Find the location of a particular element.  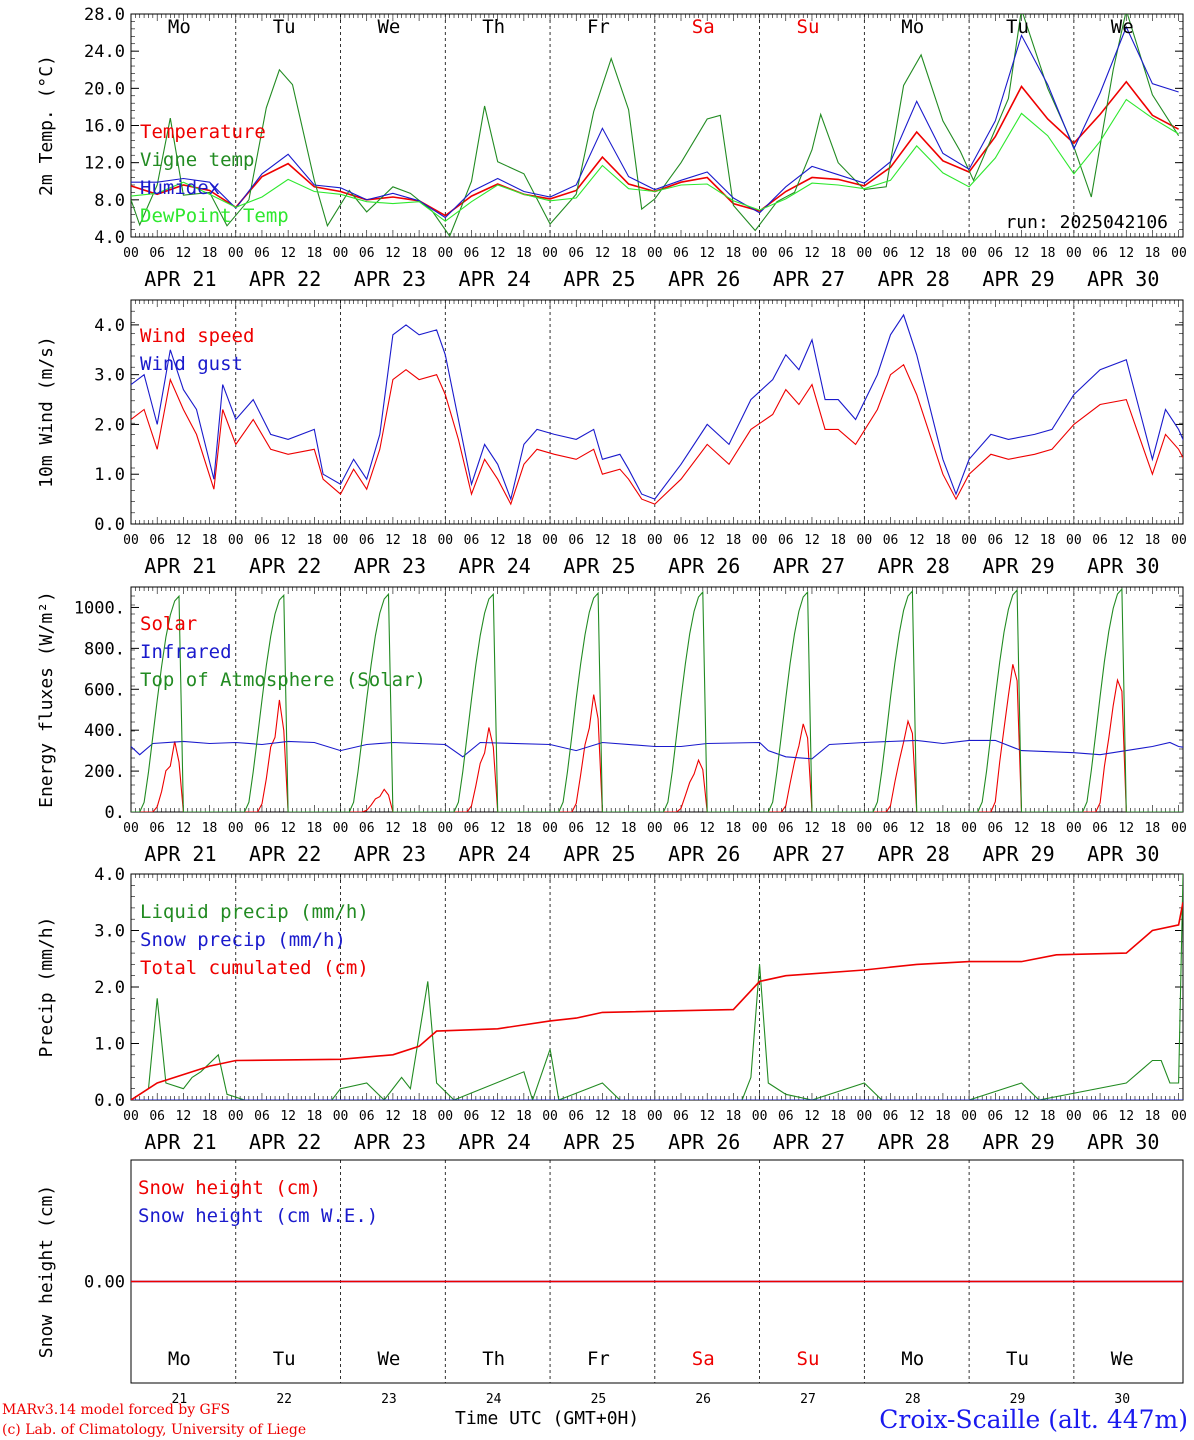

day-number: 22 is located at coordinates (284, 1399).